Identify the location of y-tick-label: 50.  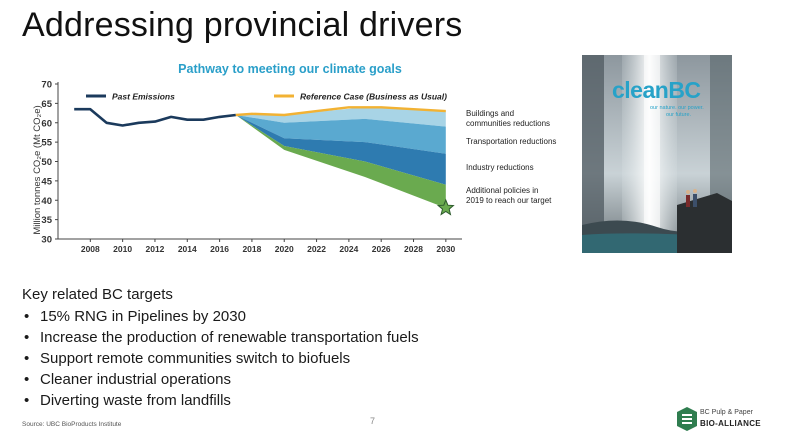
(46, 162).